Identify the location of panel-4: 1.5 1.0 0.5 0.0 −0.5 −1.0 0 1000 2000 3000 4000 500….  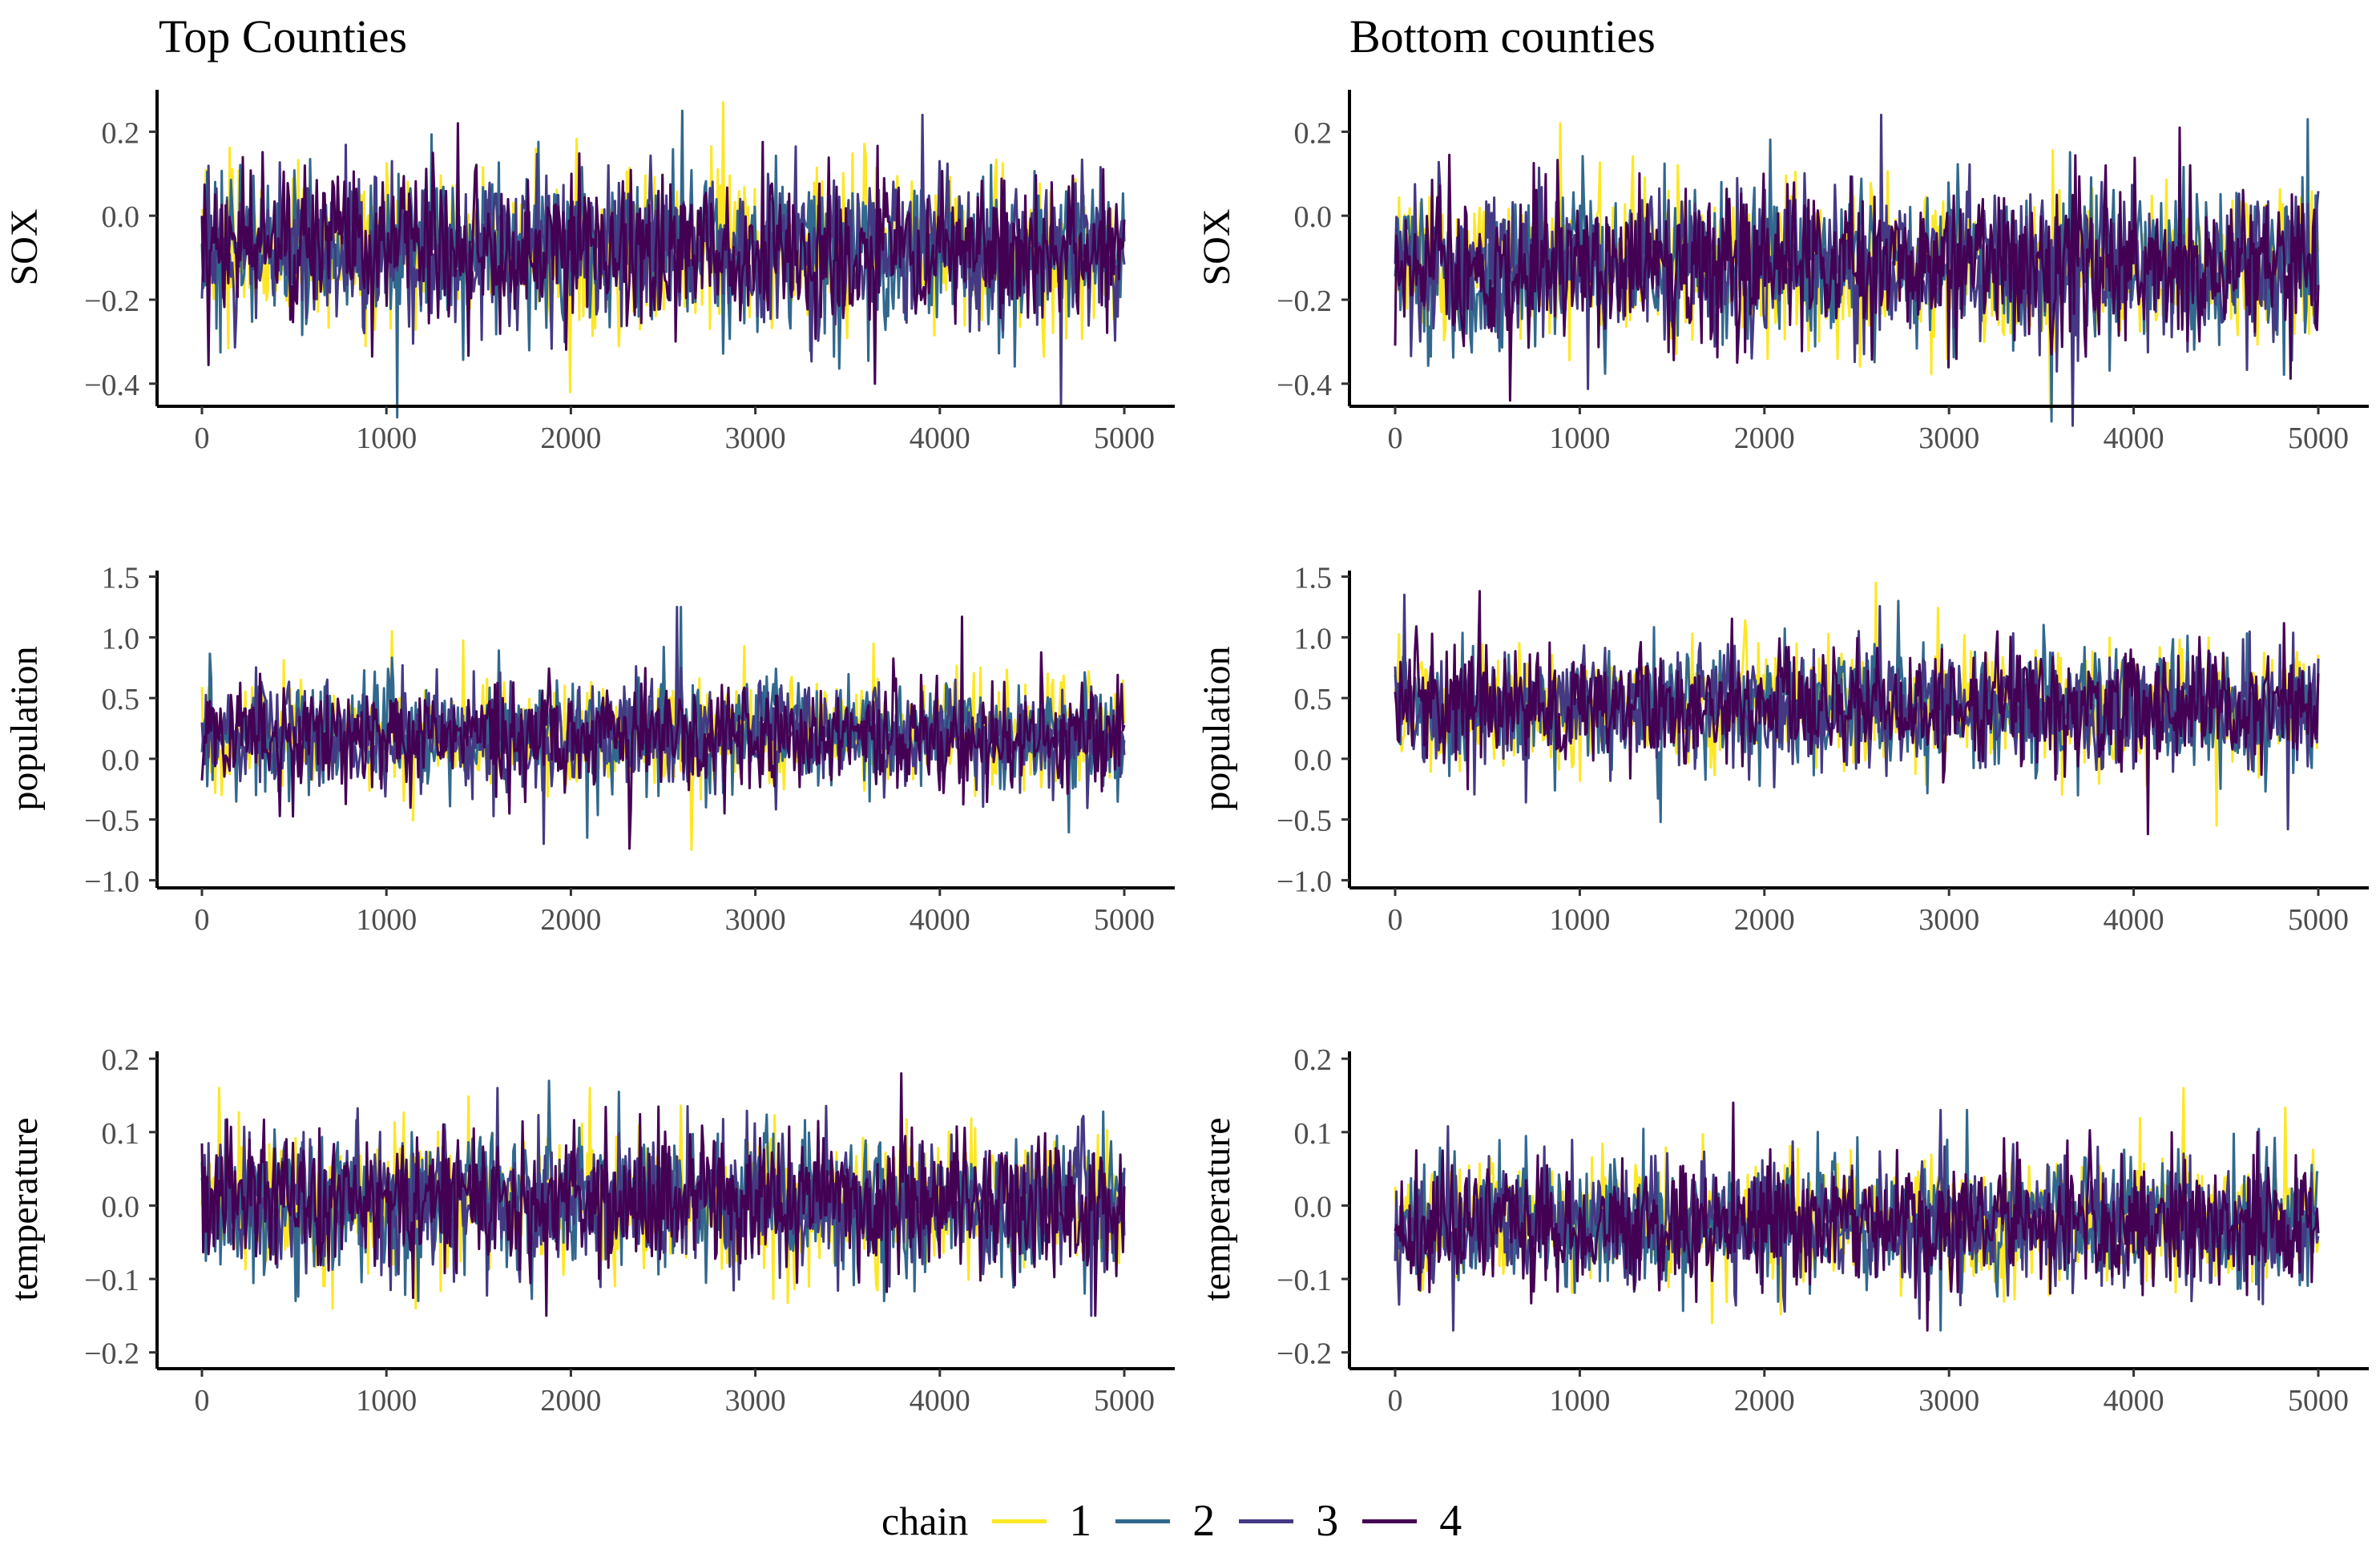
(1782, 749).